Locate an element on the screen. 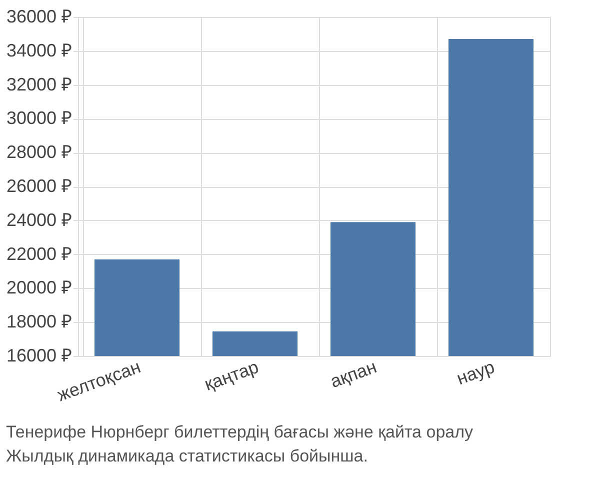 The height and width of the screenshot is (500, 600). y-tick-label: 22000 ₽ is located at coordinates (39, 254).